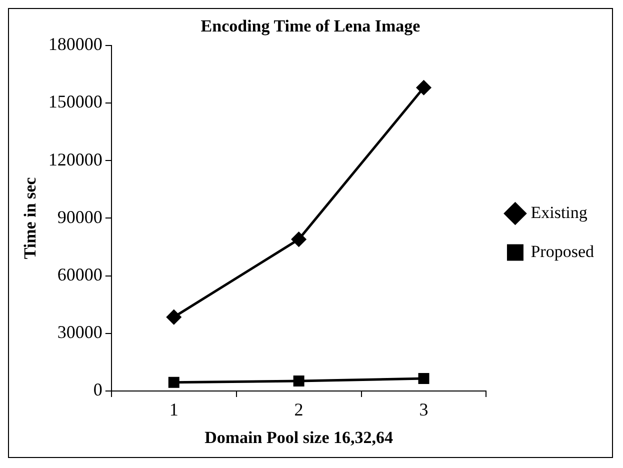 The image size is (623, 468). Describe the element at coordinates (173, 410) in the screenshot. I see `x-tick-label: 1` at that location.